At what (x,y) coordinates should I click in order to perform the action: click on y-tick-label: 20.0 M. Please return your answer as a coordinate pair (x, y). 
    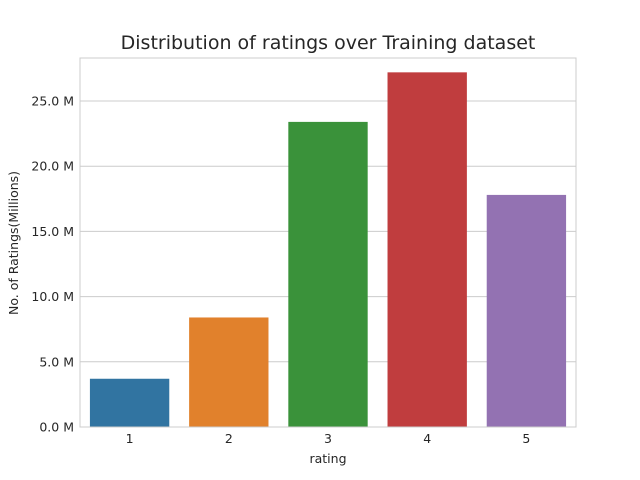
    Looking at the image, I should click on (52, 166).